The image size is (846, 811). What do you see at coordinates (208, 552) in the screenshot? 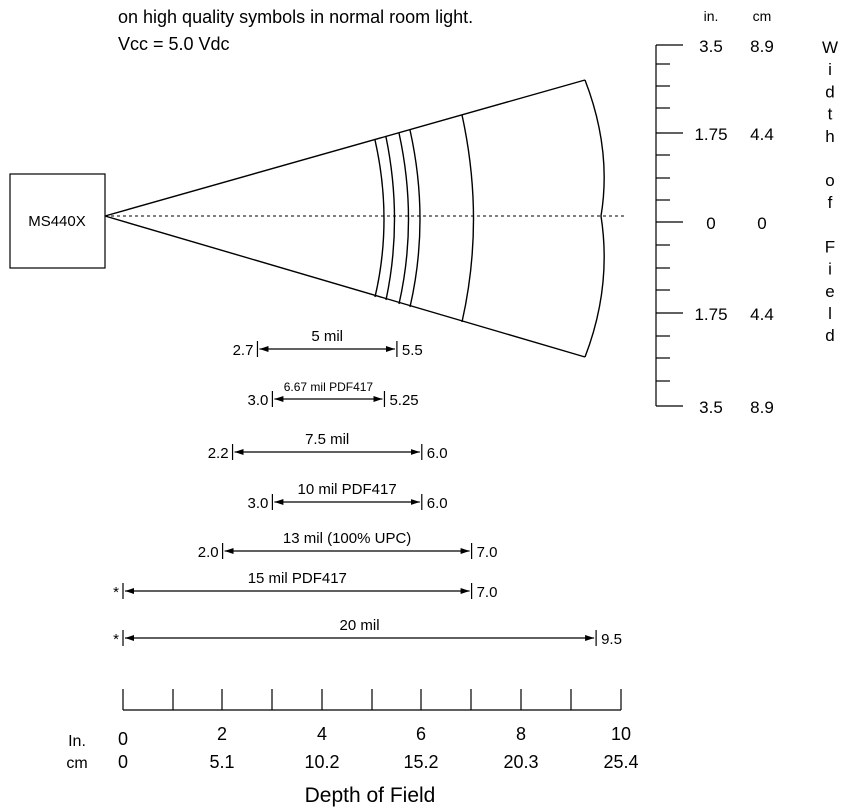
I see `range-min-label: 2.0` at bounding box center [208, 552].